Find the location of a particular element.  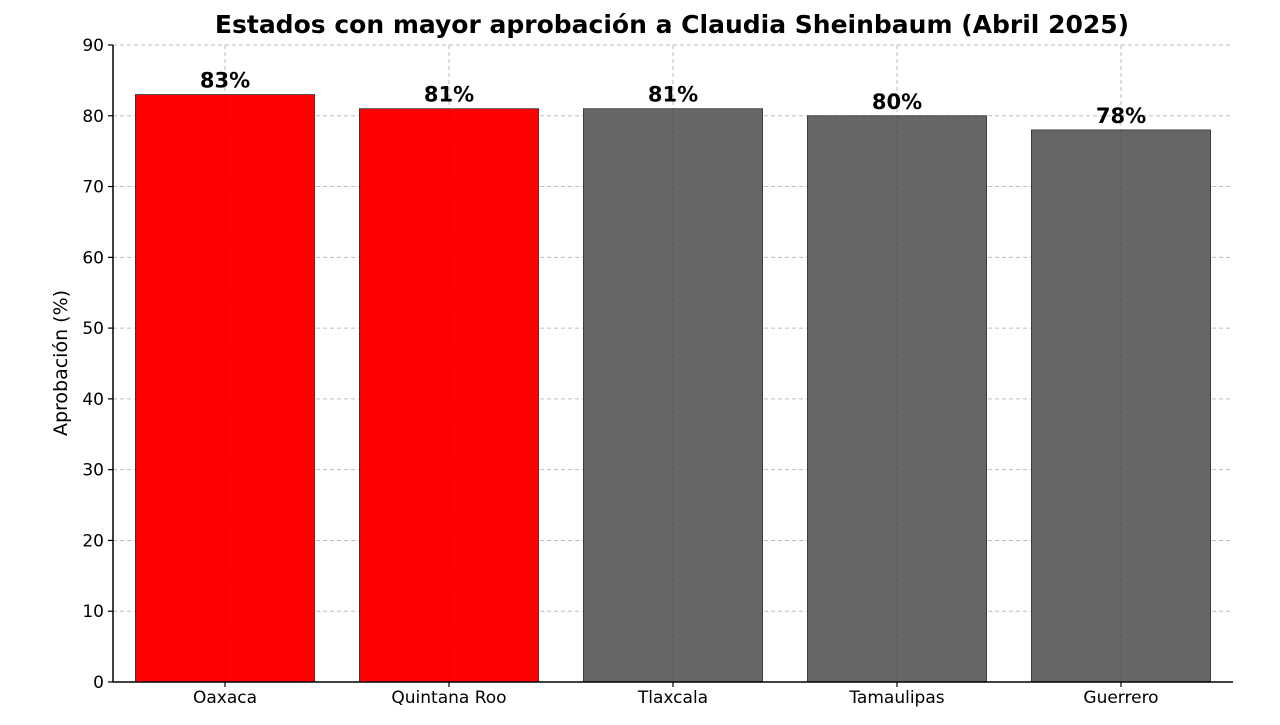

y-tick-label: 10 is located at coordinates (93, 612).